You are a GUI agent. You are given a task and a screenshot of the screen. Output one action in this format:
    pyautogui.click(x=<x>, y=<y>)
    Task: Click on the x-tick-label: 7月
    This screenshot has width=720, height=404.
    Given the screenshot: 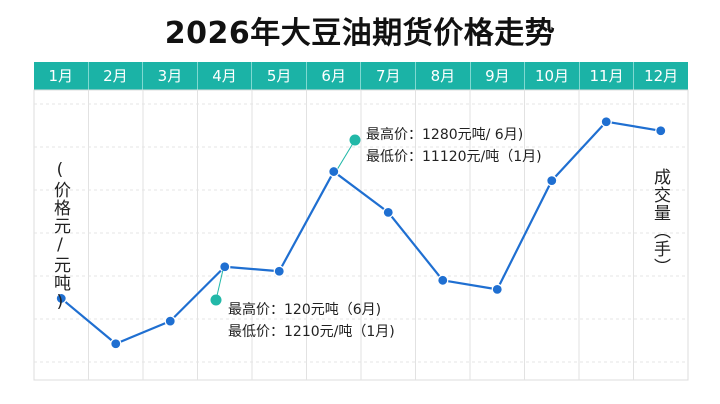 What is the action you would take?
    pyautogui.click(x=389, y=76)
    